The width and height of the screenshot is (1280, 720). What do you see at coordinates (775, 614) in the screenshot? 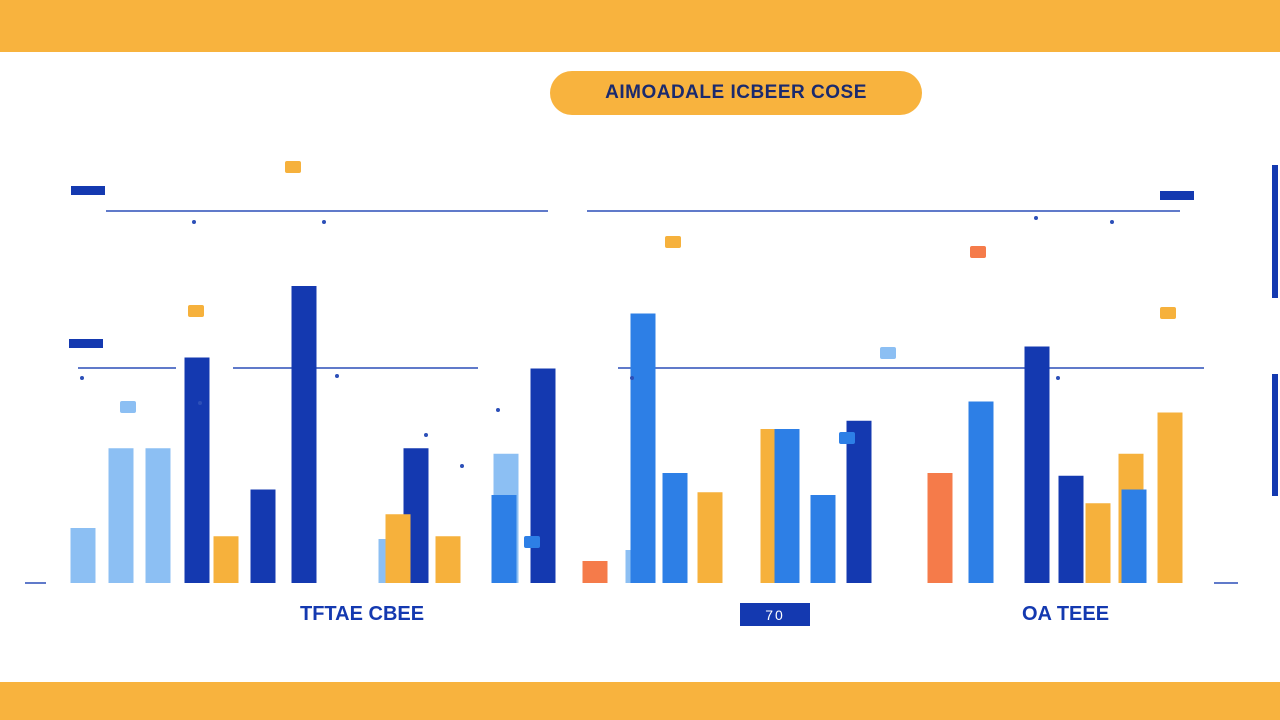
I see `page-indicator: 70` at bounding box center [775, 614].